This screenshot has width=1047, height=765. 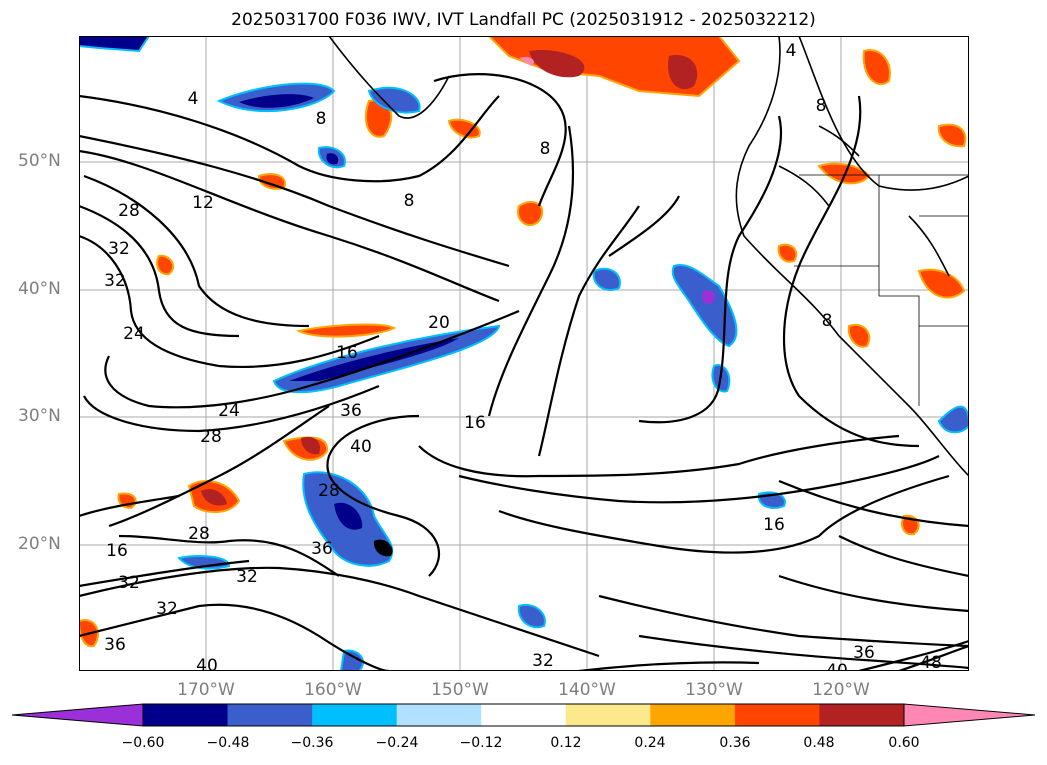 What do you see at coordinates (587, 690) in the screenshot?
I see `lon-label-140w: 140°W` at bounding box center [587, 690].